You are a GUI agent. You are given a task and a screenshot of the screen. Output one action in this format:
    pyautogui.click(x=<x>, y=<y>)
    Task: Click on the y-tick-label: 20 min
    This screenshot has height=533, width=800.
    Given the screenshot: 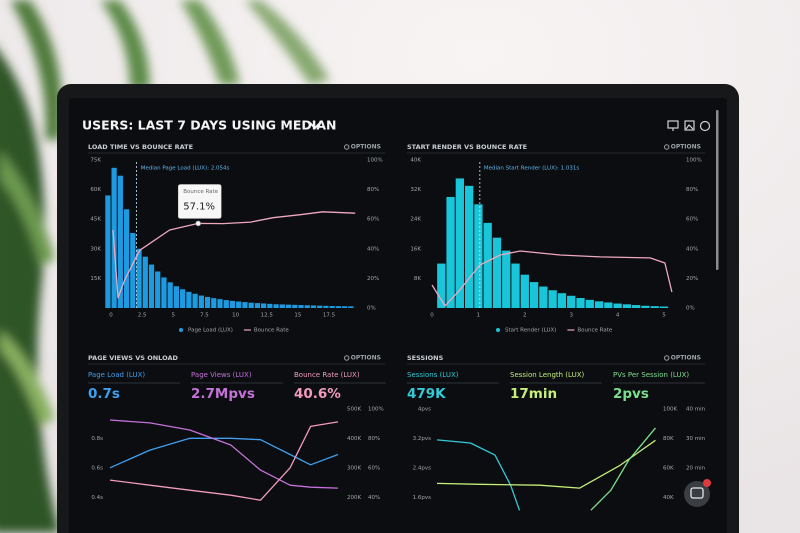 What is the action you would take?
    pyautogui.click(x=696, y=468)
    